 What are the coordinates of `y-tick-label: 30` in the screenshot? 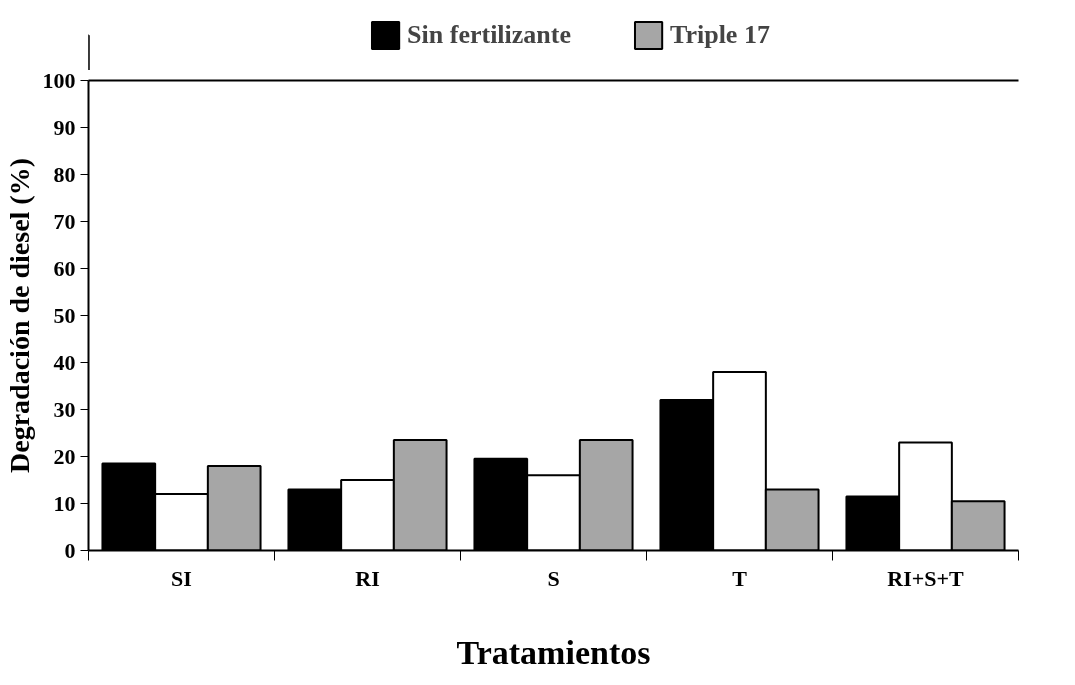 It's located at (64, 409).